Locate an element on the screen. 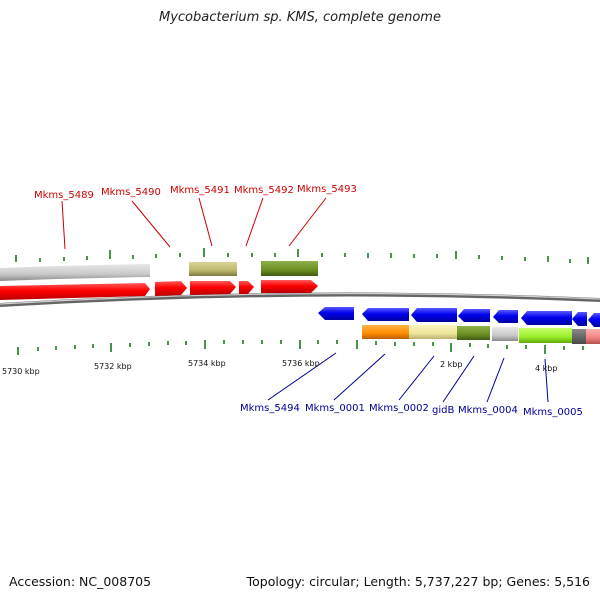 This screenshot has height=600, width=600. reverse-leader-lines is located at coordinates (408, 377).